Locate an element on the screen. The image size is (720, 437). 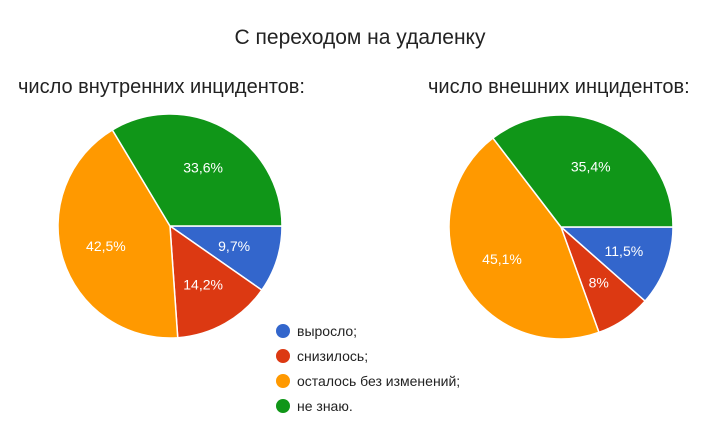
legend-swatch-dont-know is located at coordinates (283, 405).